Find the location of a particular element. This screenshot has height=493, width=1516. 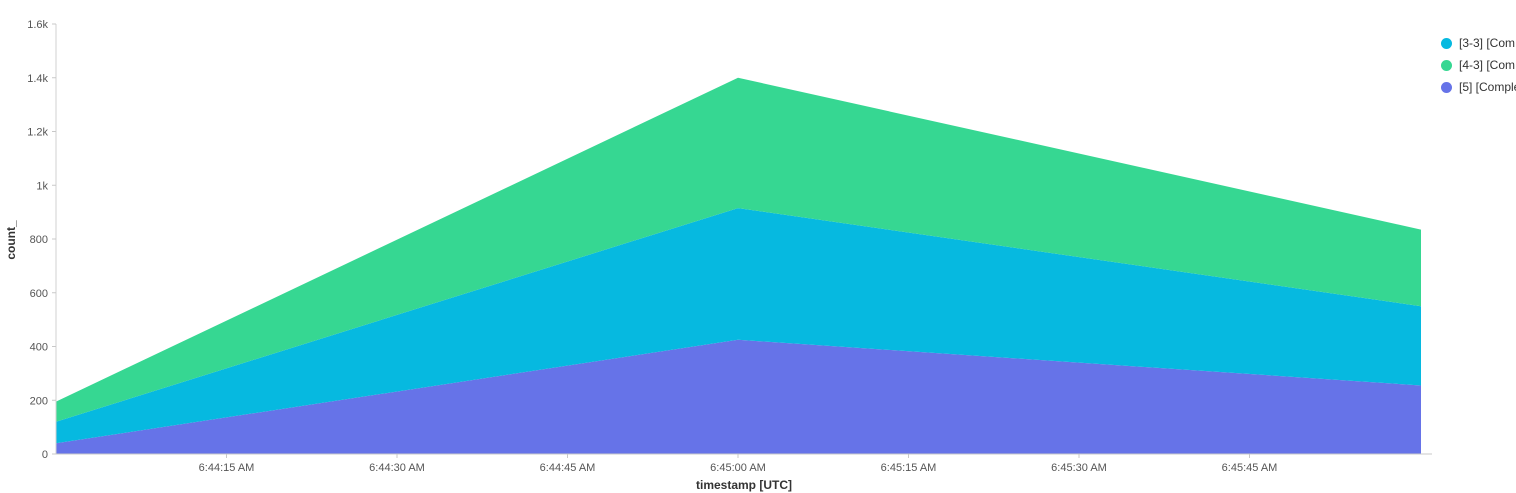

chart-legend: [3-3] [Com [4-3] [Com [5] [Comple is located at coordinates (1478, 65).